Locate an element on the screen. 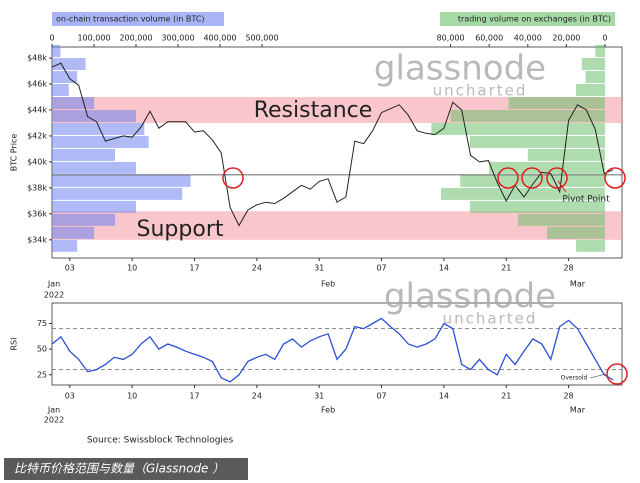 The width and height of the screenshot is (640, 483). y-axis-label: RSI is located at coordinates (14, 344).